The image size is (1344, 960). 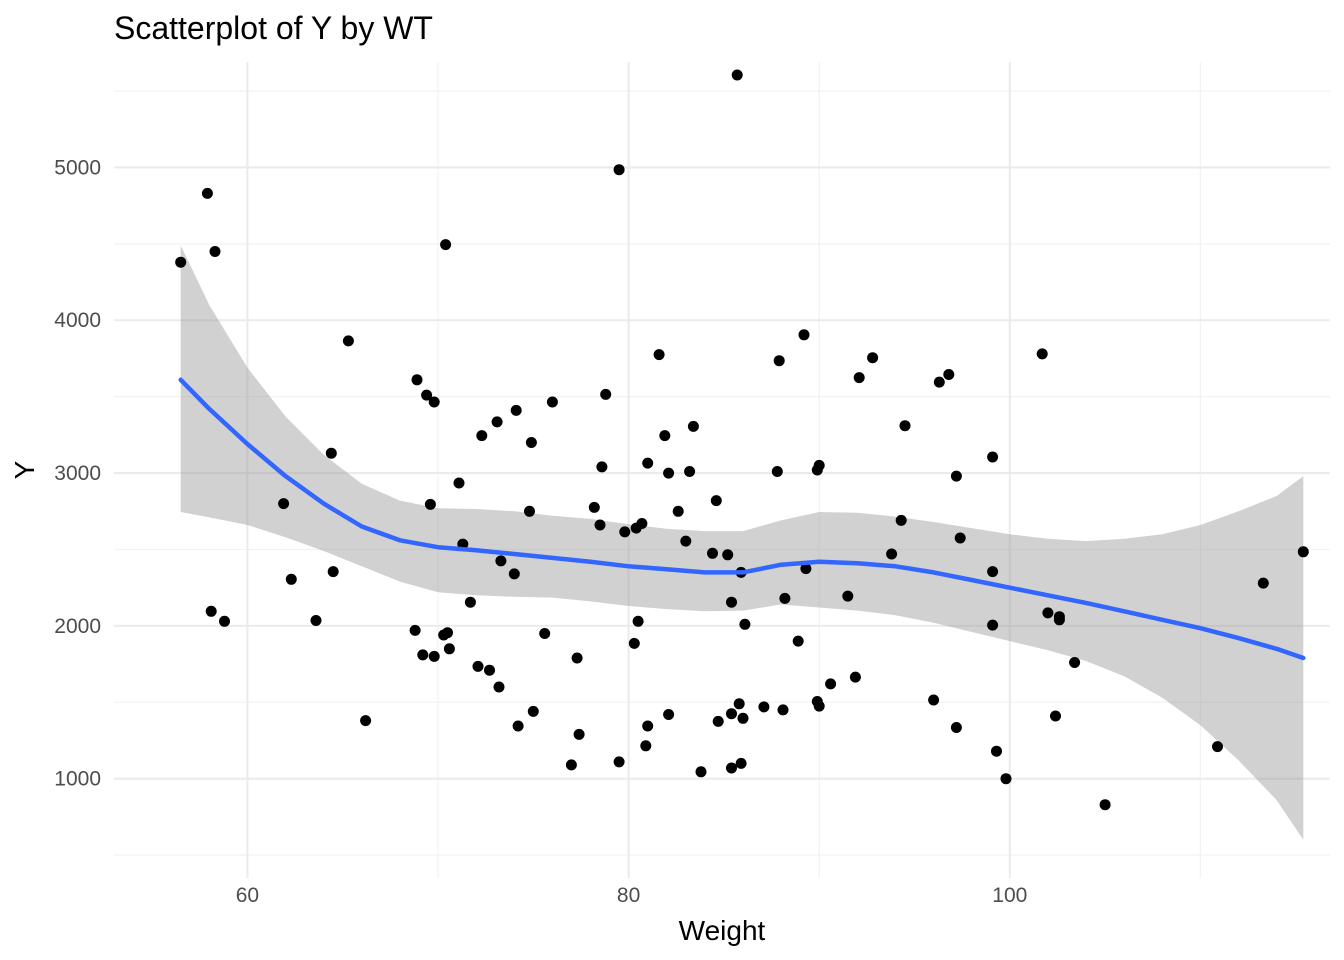 I want to click on x-tick-label: 80, so click(x=628, y=895).